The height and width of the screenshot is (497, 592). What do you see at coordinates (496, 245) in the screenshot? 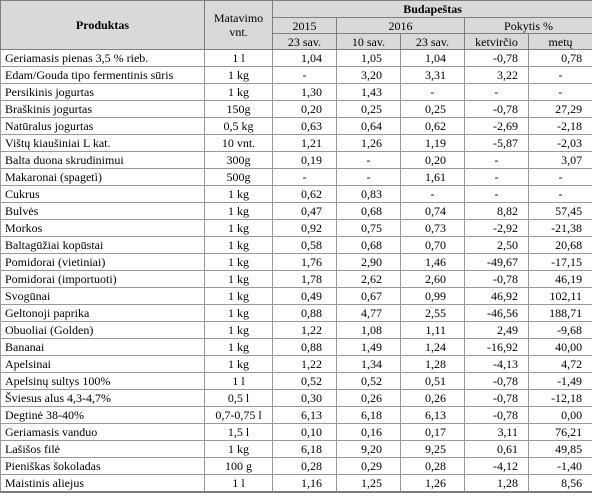
I see `quarter-change-cell: 2,50` at bounding box center [496, 245].